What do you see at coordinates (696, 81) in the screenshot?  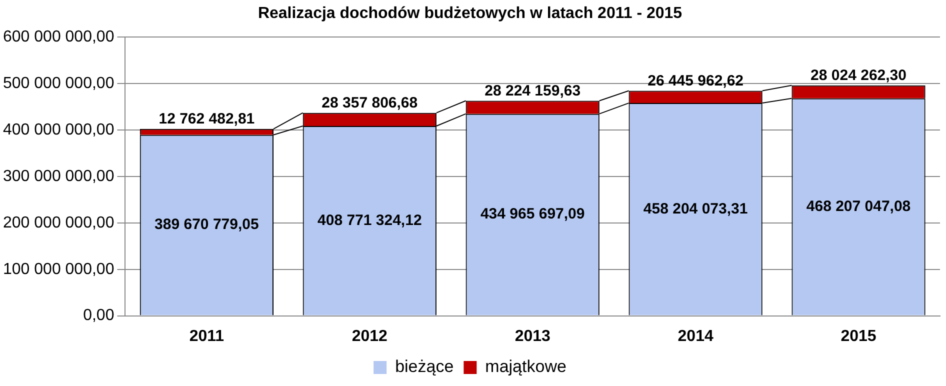 I see `data-label: 26 445 962,62` at bounding box center [696, 81].